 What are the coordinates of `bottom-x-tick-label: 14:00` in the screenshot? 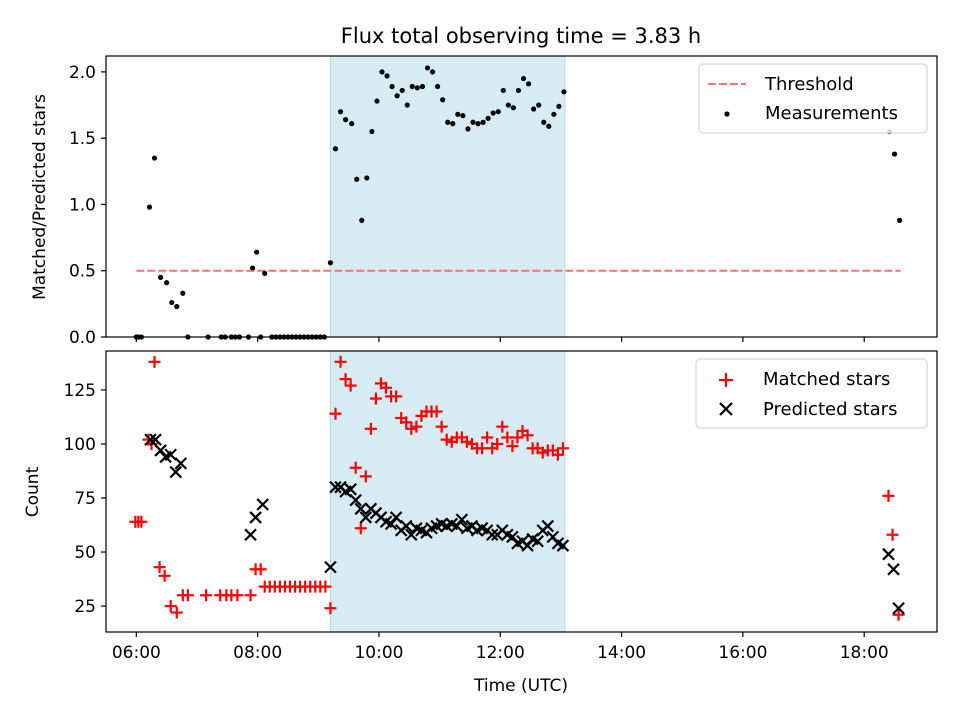 It's located at (621, 653).